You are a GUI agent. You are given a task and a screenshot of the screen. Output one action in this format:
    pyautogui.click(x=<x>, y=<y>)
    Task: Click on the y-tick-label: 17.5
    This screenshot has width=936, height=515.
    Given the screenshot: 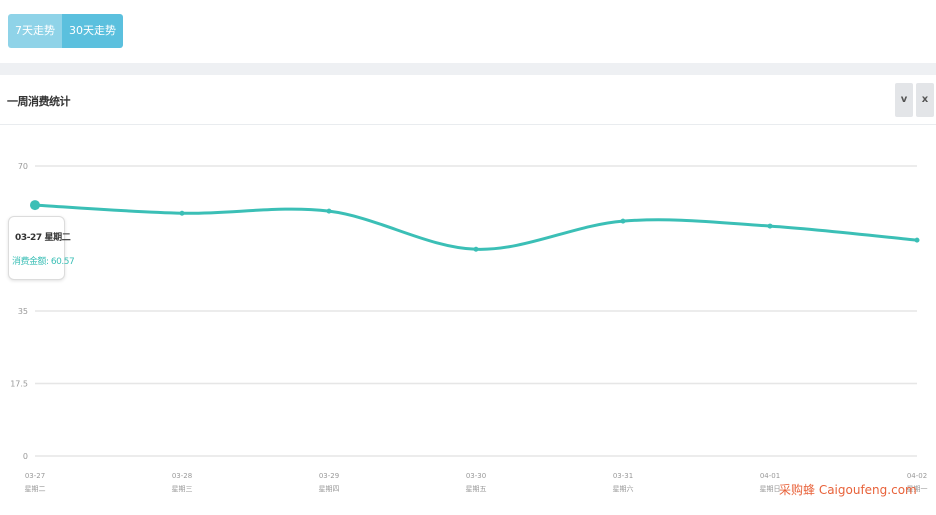 What is the action you would take?
    pyautogui.click(x=19, y=384)
    